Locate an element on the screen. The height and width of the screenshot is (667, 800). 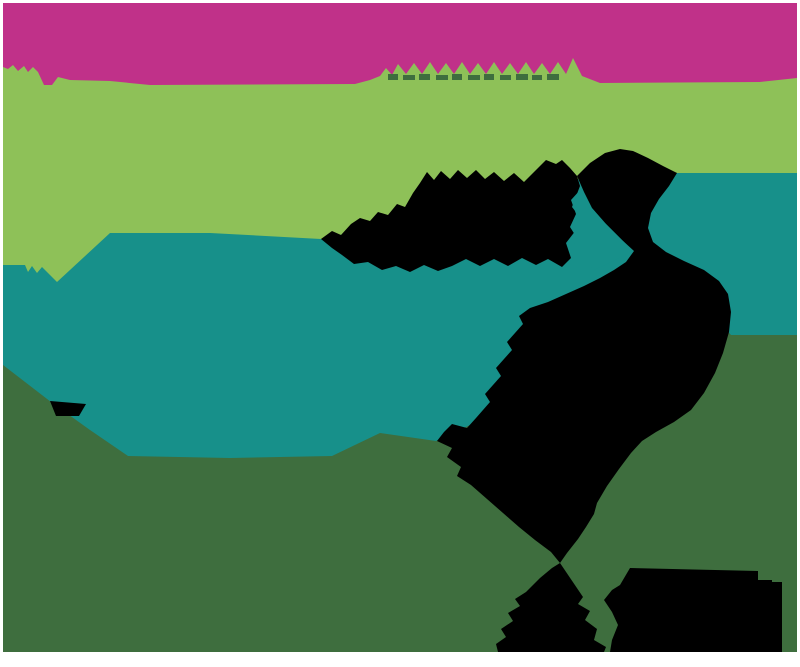
upper-horizontal-silhouette is located at coordinates (452, 216).